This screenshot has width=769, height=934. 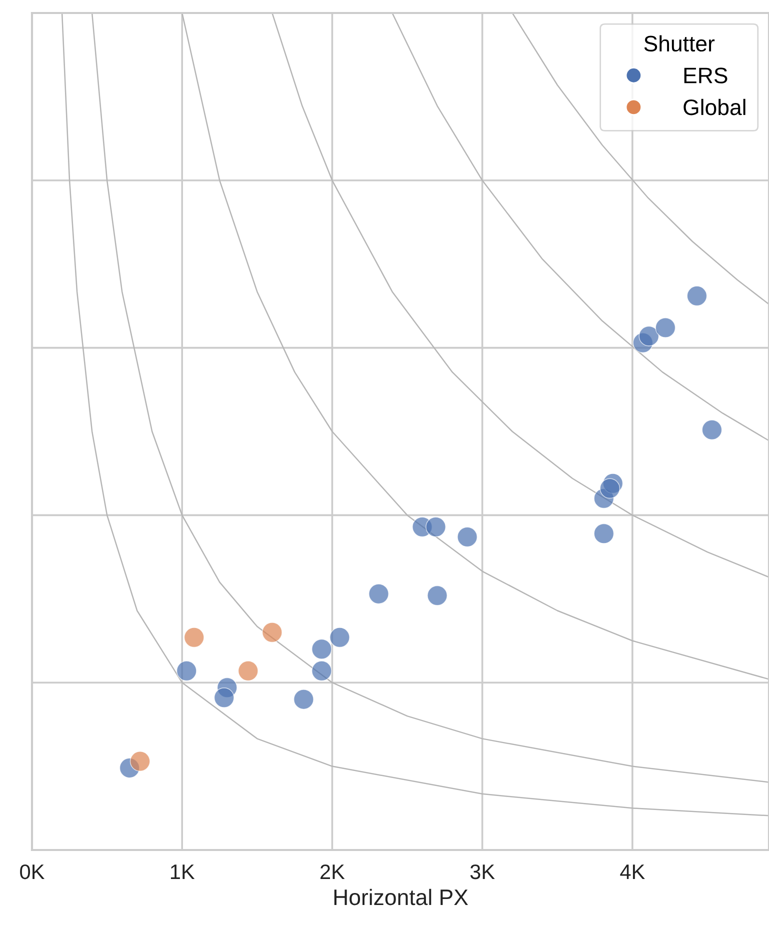 I want to click on x-tick-label: 4K, so click(x=632, y=871).